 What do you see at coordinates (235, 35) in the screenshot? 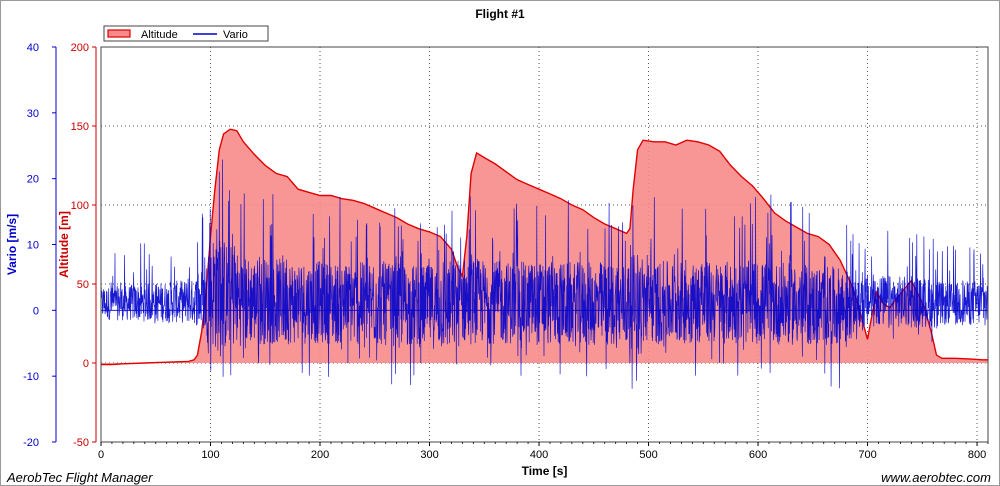
I see `legend-label-vario: Vario` at bounding box center [235, 35].